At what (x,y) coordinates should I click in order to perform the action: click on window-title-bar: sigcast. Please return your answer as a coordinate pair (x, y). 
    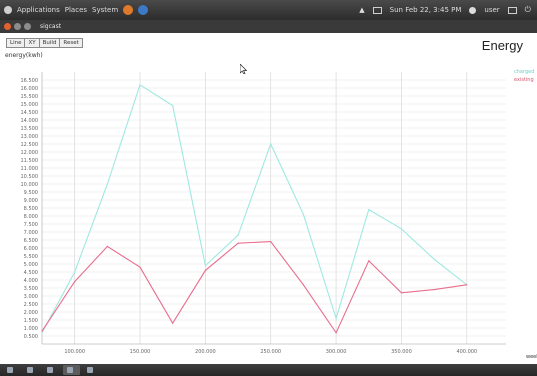
    Looking at the image, I should click on (268, 26).